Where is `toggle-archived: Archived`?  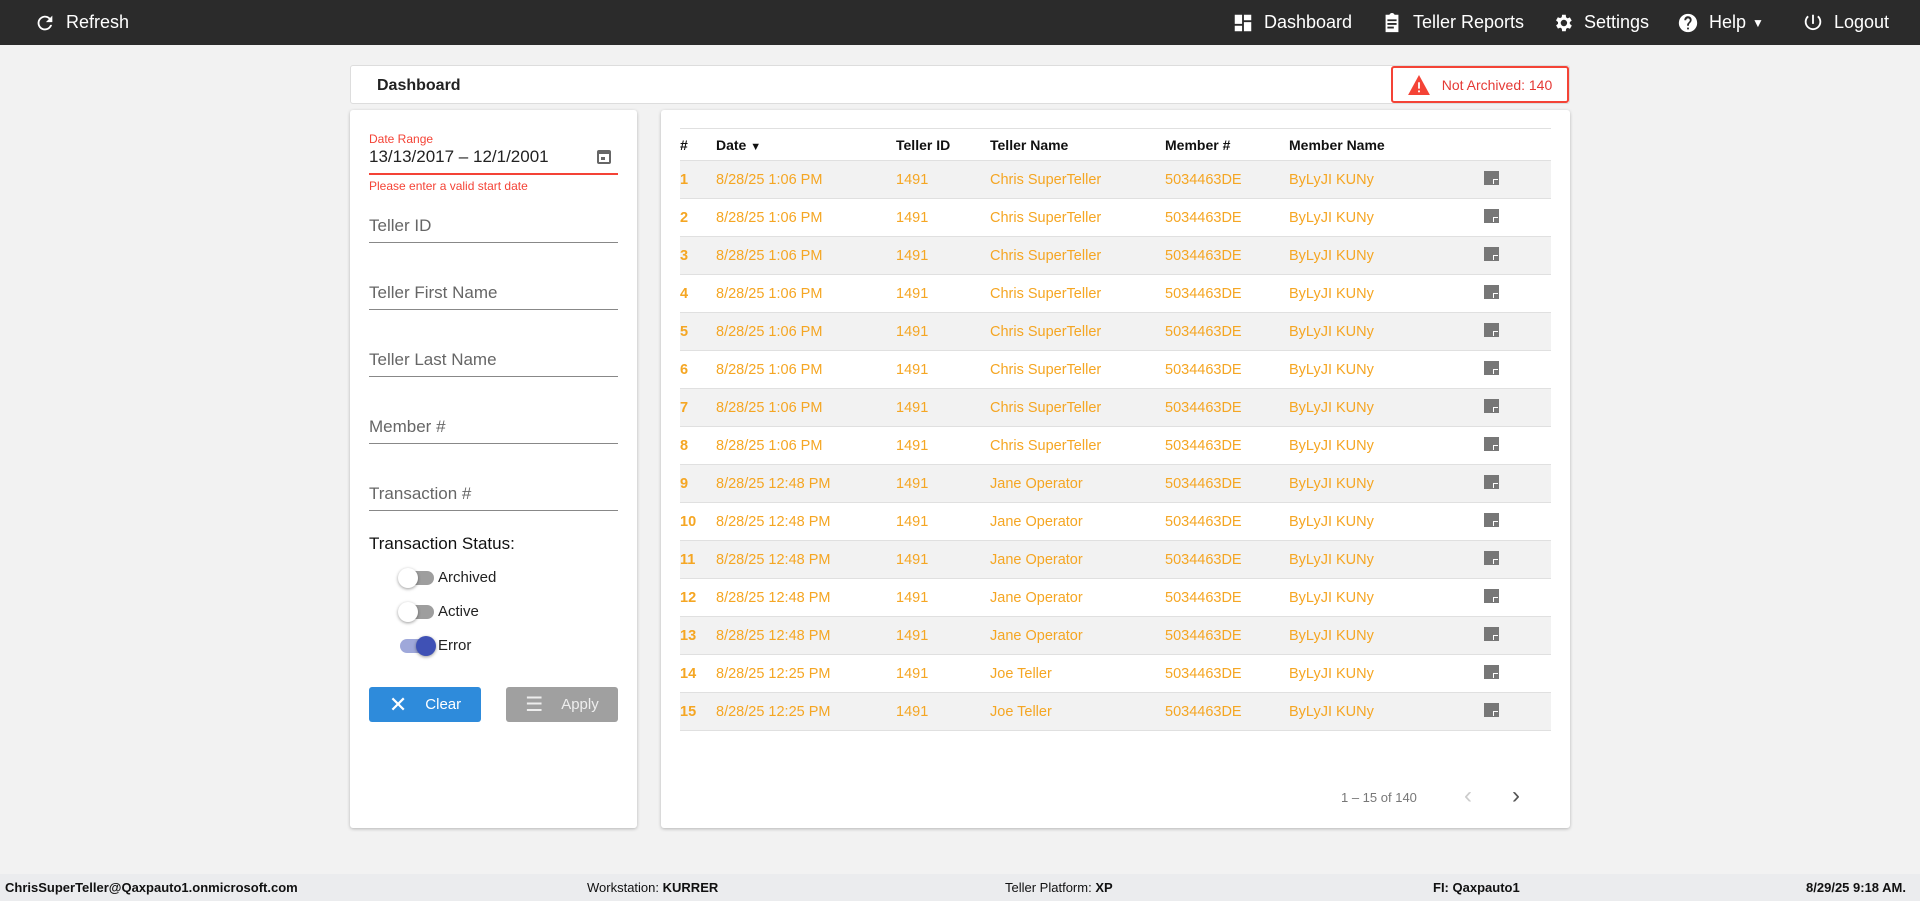 toggle-archived: Archived is located at coordinates (447, 577).